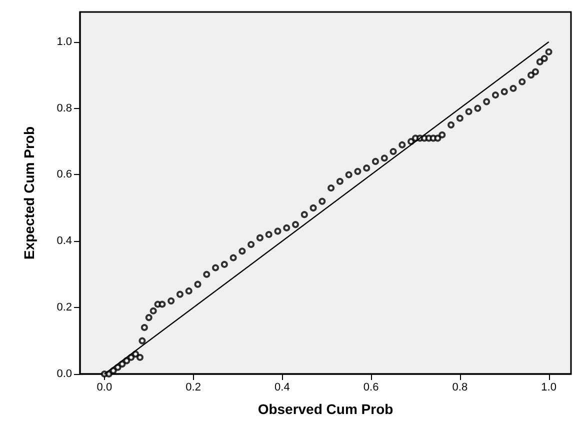 This screenshot has width=573, height=422. Describe the element at coordinates (326, 409) in the screenshot. I see `x-axis-title: Observed Cum Prob` at that location.